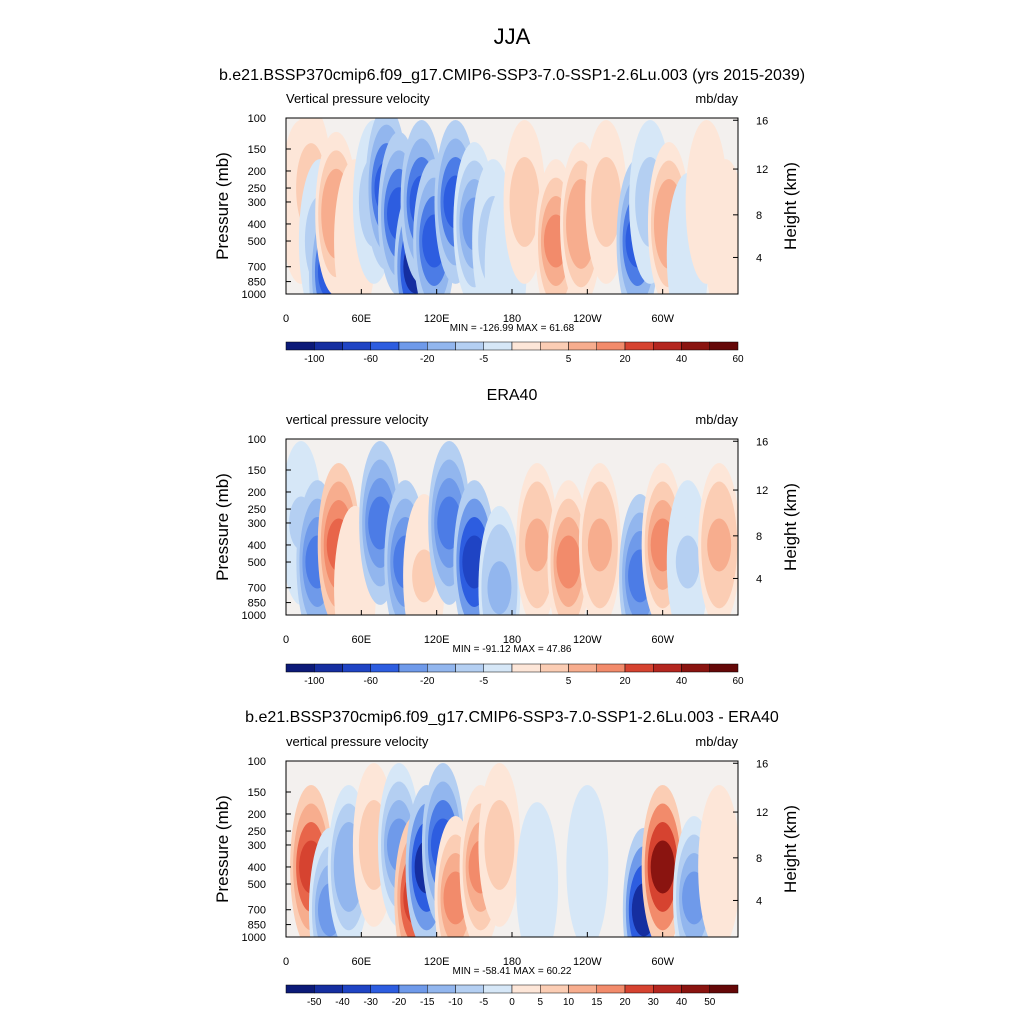 Image resolution: width=1024 pixels, height=1024 pixels. I want to click on colorbar-label: -50, so click(314, 1002).